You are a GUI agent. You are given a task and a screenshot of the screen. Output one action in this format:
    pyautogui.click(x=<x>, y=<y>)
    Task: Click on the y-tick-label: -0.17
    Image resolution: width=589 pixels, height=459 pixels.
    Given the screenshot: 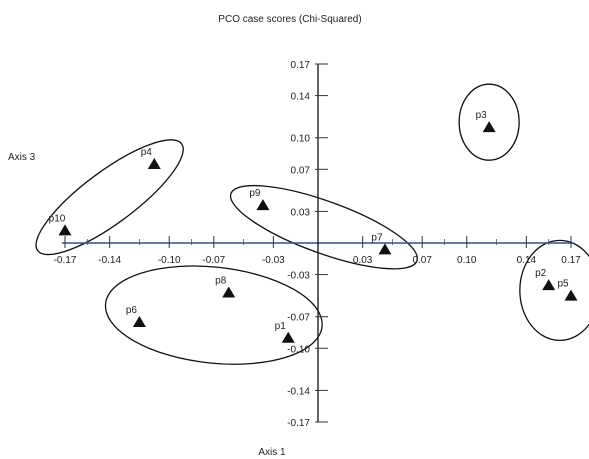 What is the action you would take?
    pyautogui.click(x=298, y=423)
    